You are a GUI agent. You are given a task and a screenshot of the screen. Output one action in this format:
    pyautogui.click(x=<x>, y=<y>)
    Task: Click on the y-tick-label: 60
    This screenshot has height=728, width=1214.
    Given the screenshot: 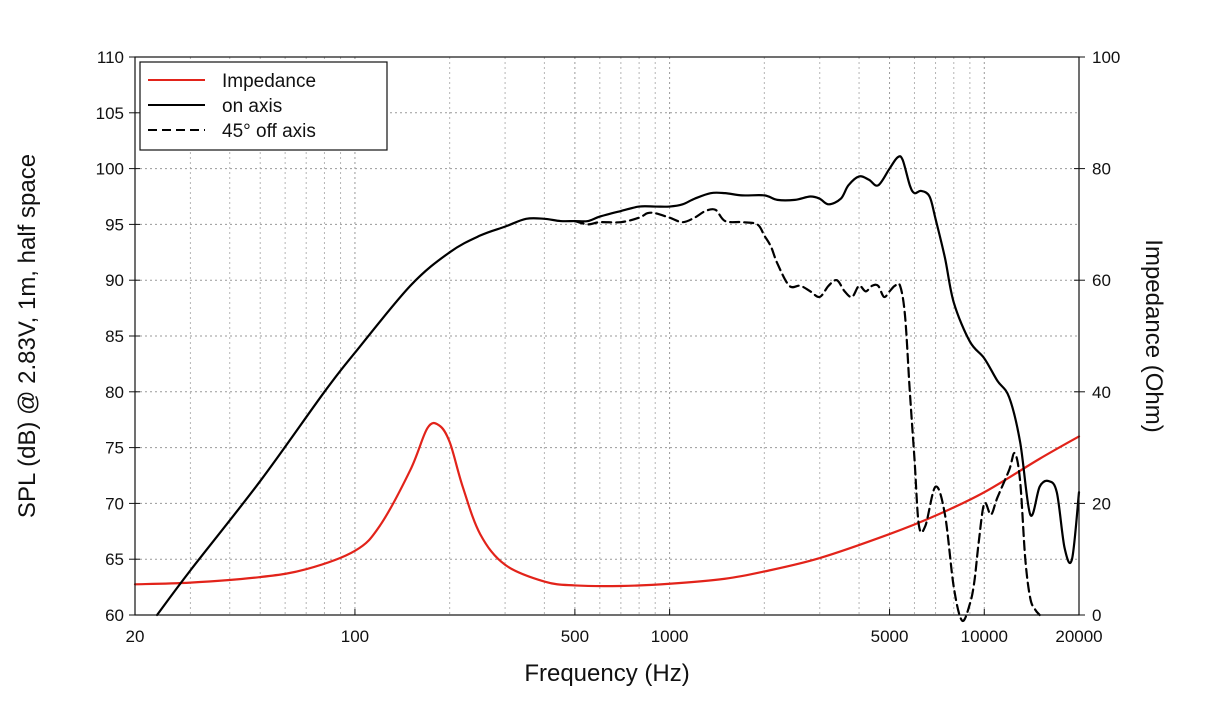 What is the action you would take?
    pyautogui.click(x=114, y=615)
    